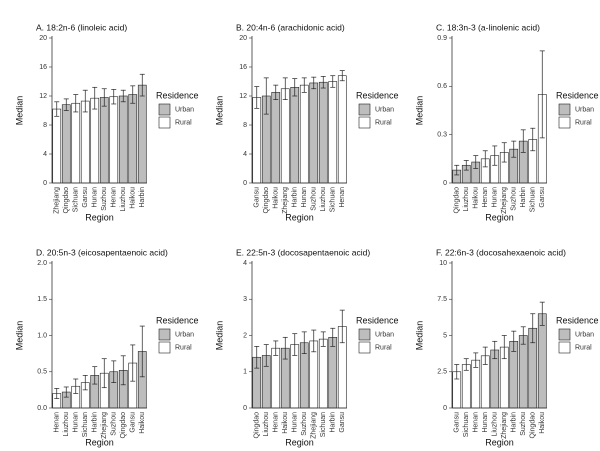  Describe the element at coordinates (42, 335) in the screenshot. I see `y-tick-label: 1.0` at that location.